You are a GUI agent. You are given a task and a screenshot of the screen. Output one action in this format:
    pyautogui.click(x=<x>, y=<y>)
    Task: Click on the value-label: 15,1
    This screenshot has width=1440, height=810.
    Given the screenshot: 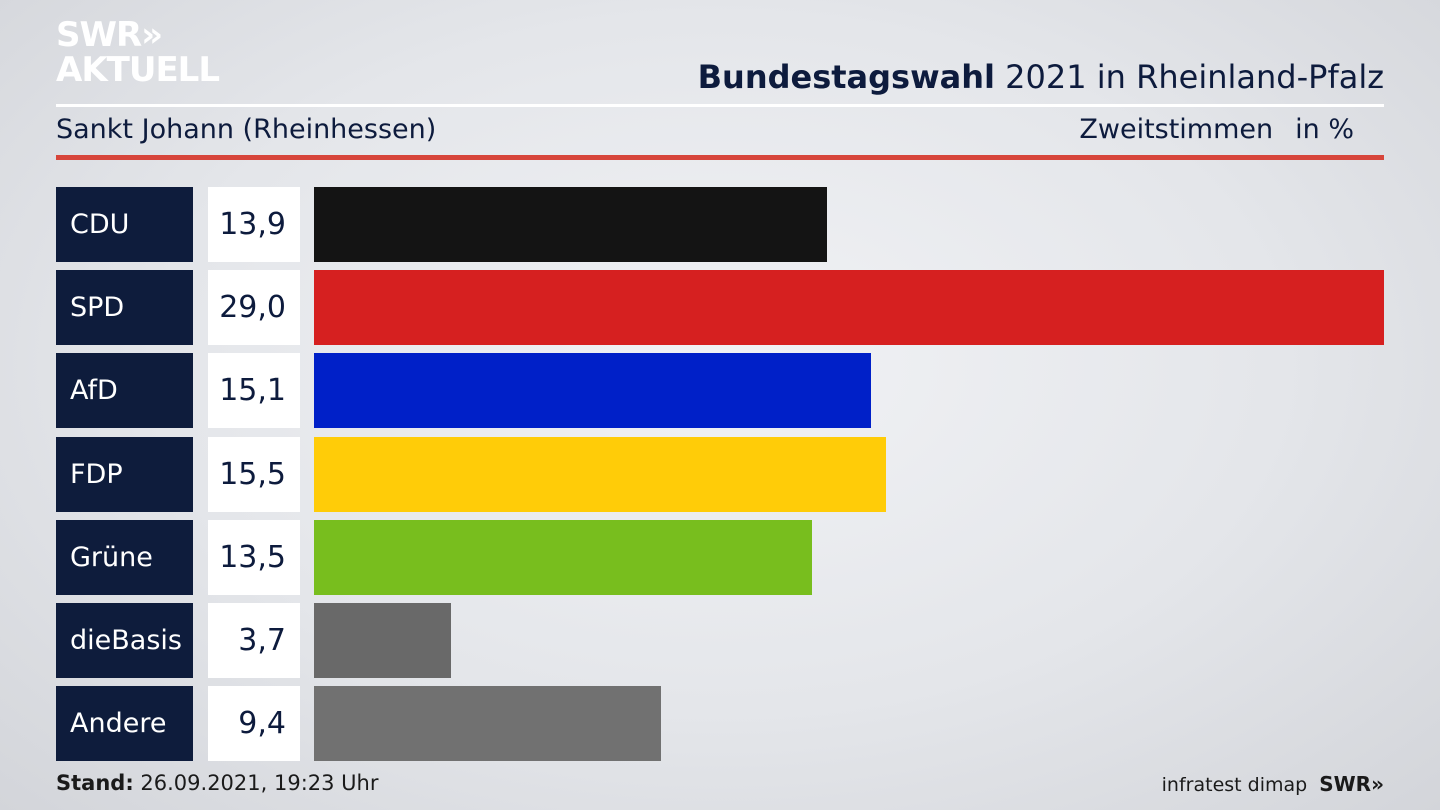 What is the action you would take?
    pyautogui.click(x=254, y=391)
    